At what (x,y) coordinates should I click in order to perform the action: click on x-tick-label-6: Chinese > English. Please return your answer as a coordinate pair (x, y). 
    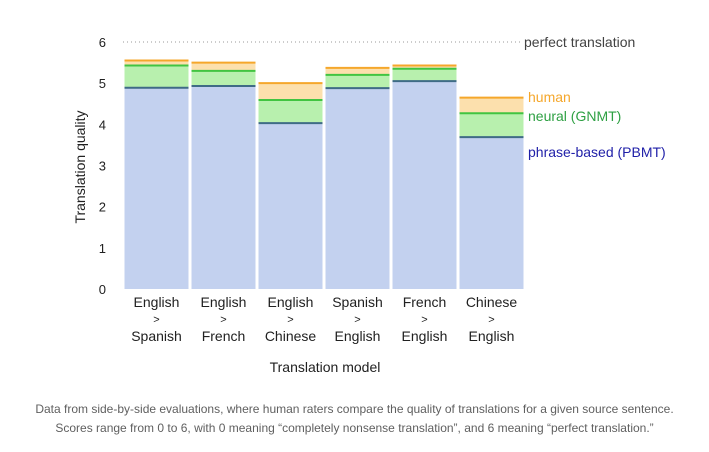
    Looking at the image, I should click on (492, 319).